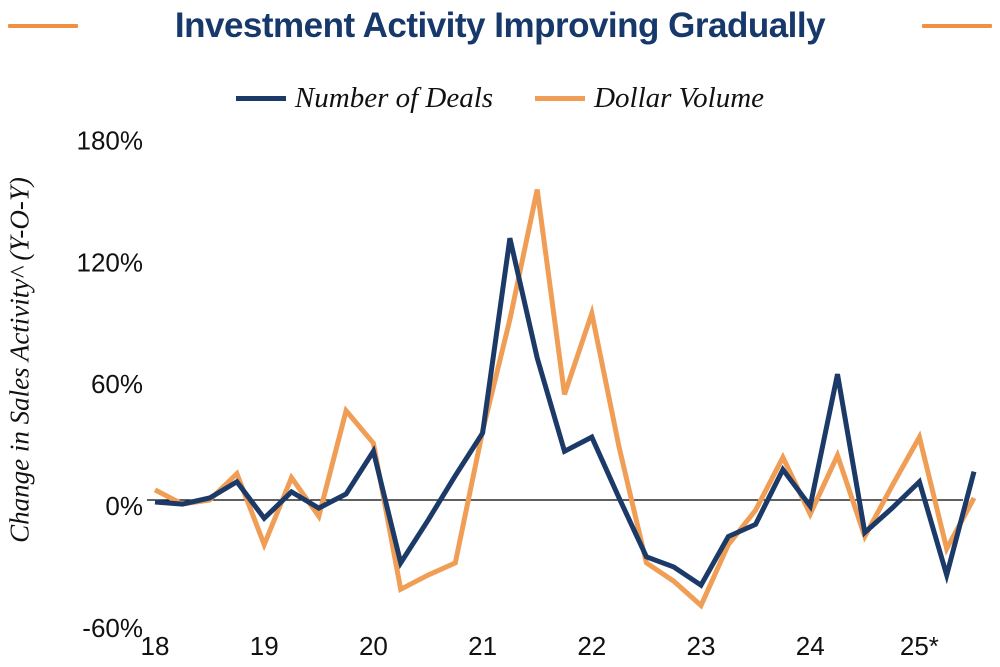  Describe the element at coordinates (110, 262) in the screenshot. I see `y-tick-label-120: 120%` at that location.